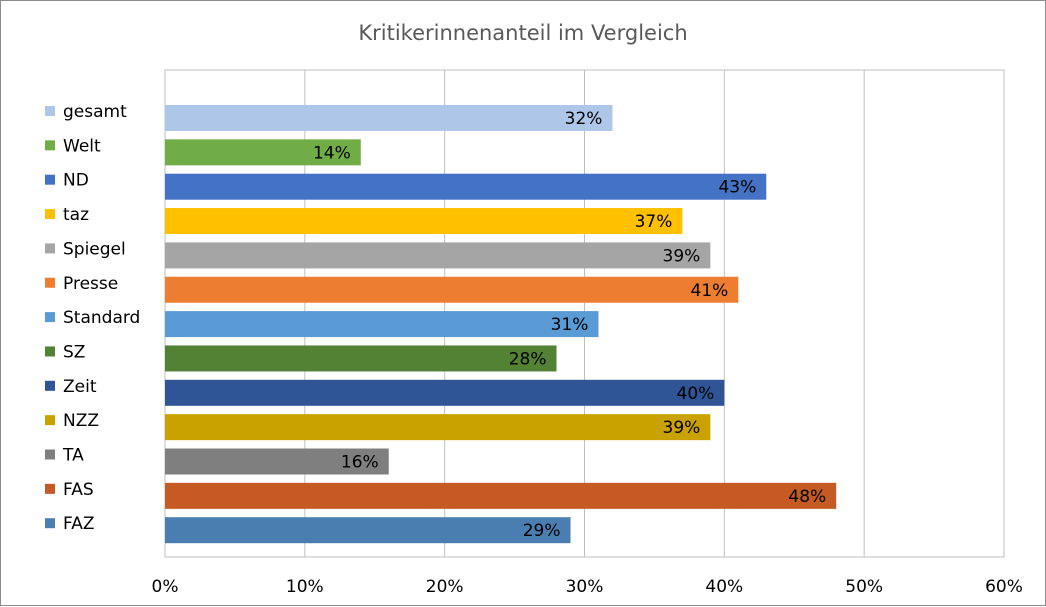 Image resolution: width=1046 pixels, height=607 pixels. Describe the element at coordinates (724, 587) in the screenshot. I see `x-tick-label: 40%` at that location.